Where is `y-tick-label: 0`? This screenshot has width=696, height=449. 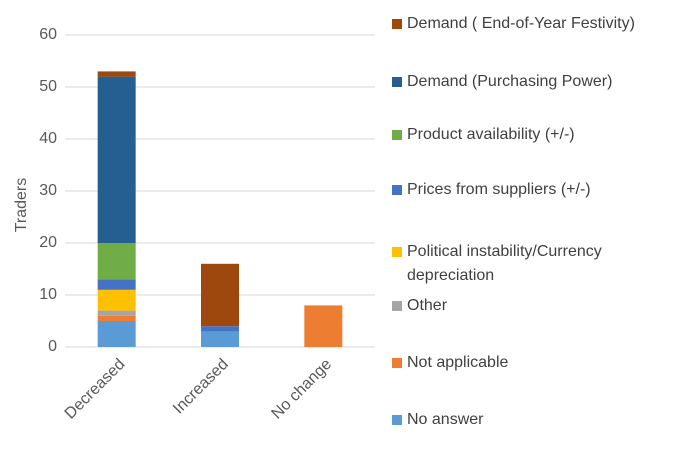
y-tick-label: 0 is located at coordinates (52, 346).